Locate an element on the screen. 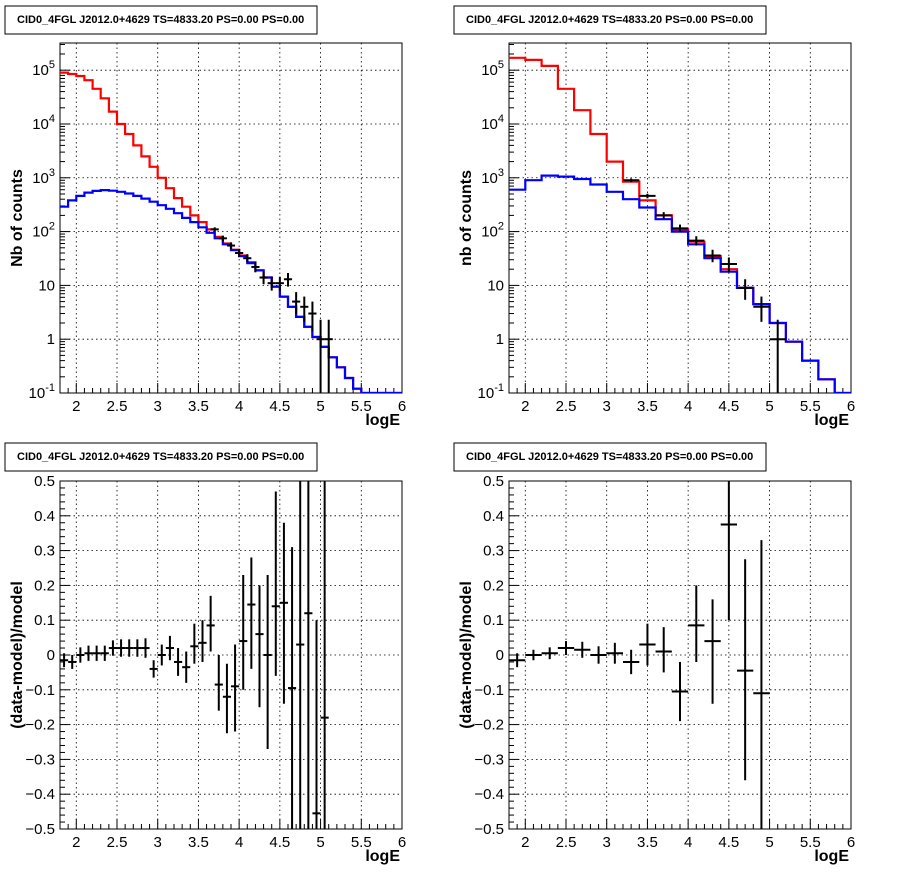 The image size is (898, 875). tick-label-x: 4 is located at coordinates (688, 842).